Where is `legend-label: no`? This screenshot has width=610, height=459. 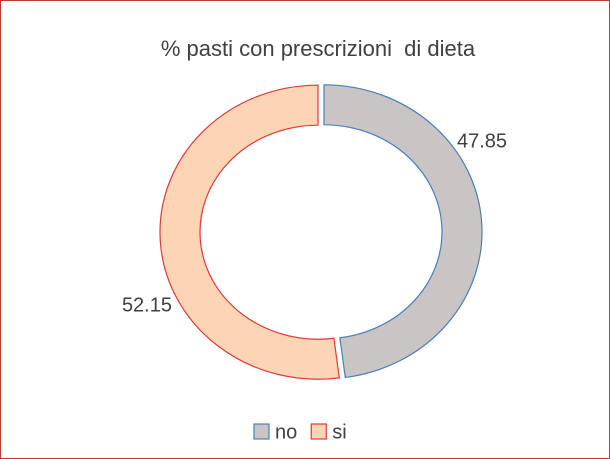
legend-label: no is located at coordinates (286, 432).